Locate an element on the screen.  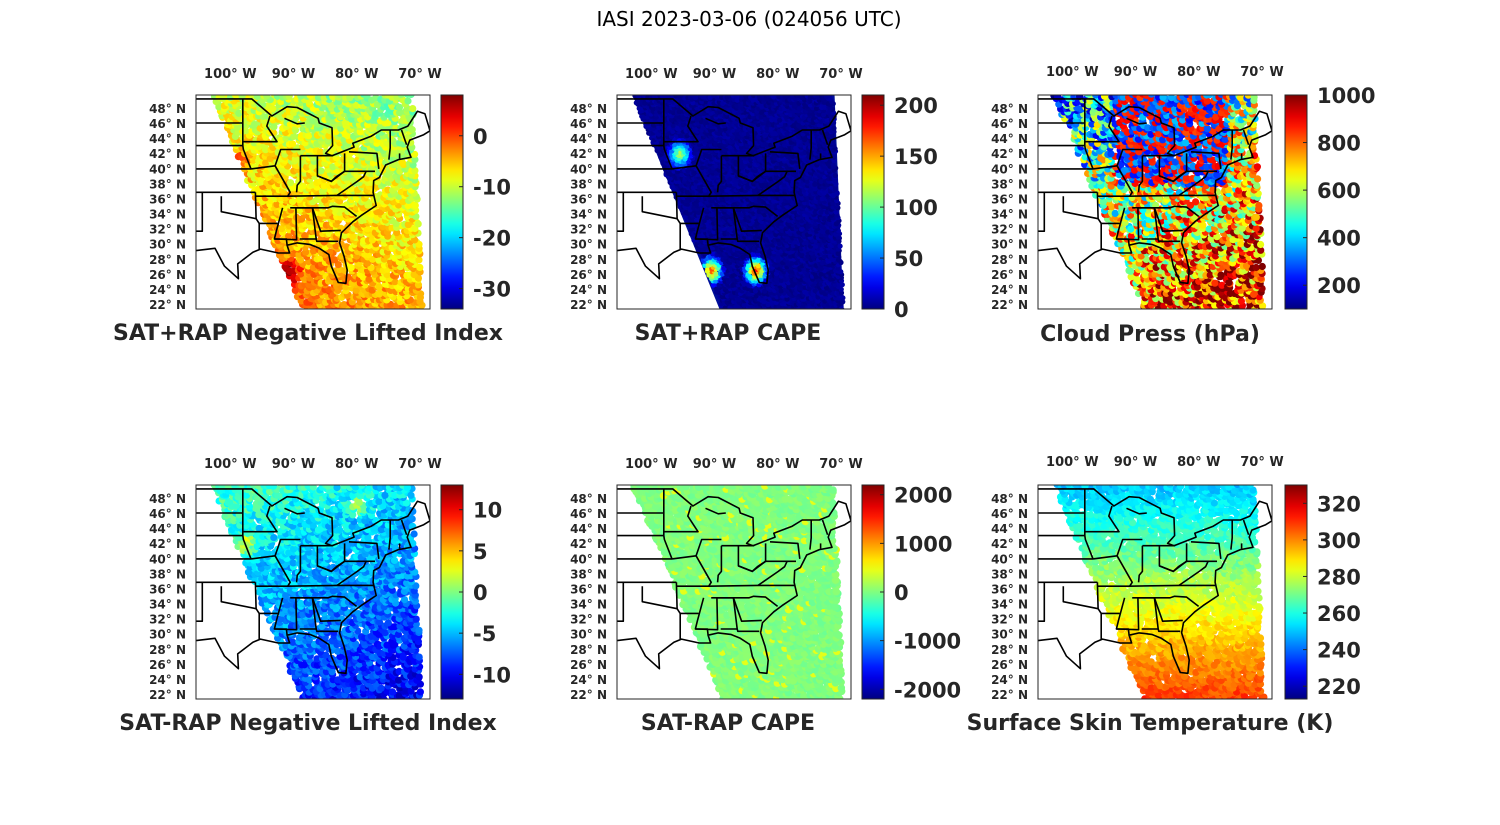
colorbar-tick-label: -10 is located at coordinates (492, 188).